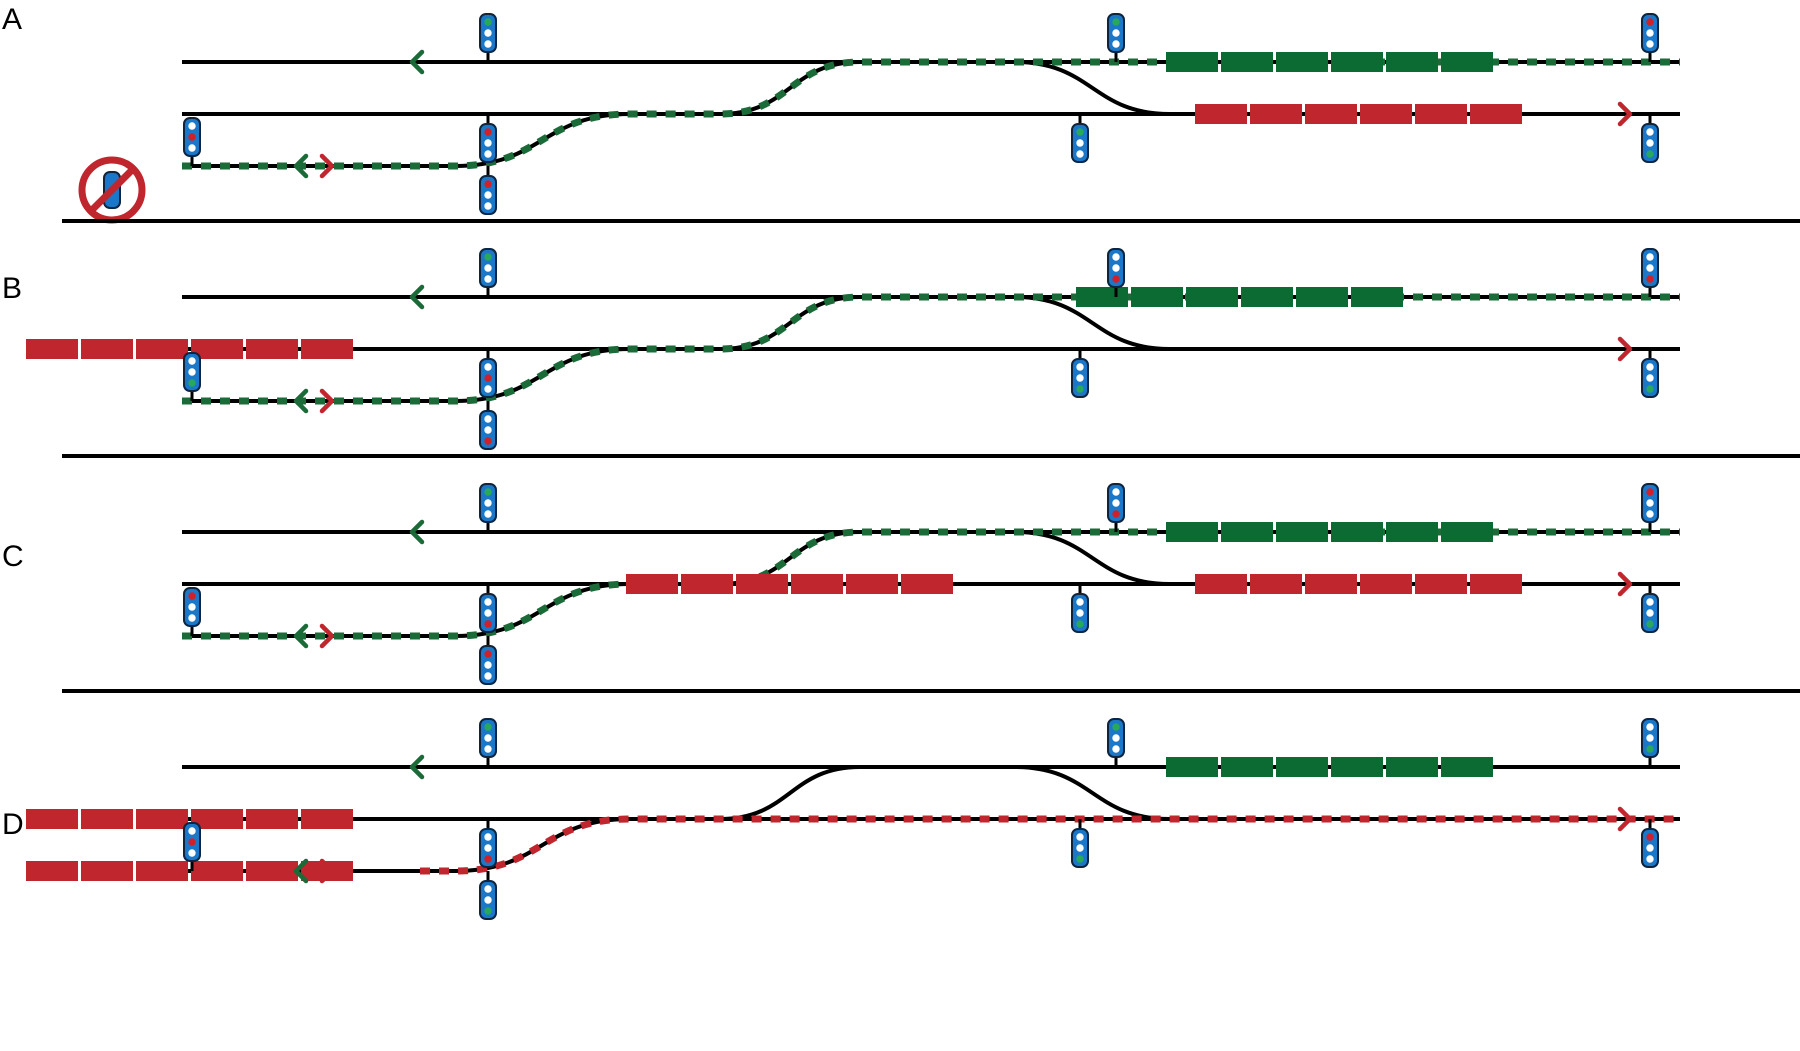  I want to click on prohibition-slash, so click(112, 190).